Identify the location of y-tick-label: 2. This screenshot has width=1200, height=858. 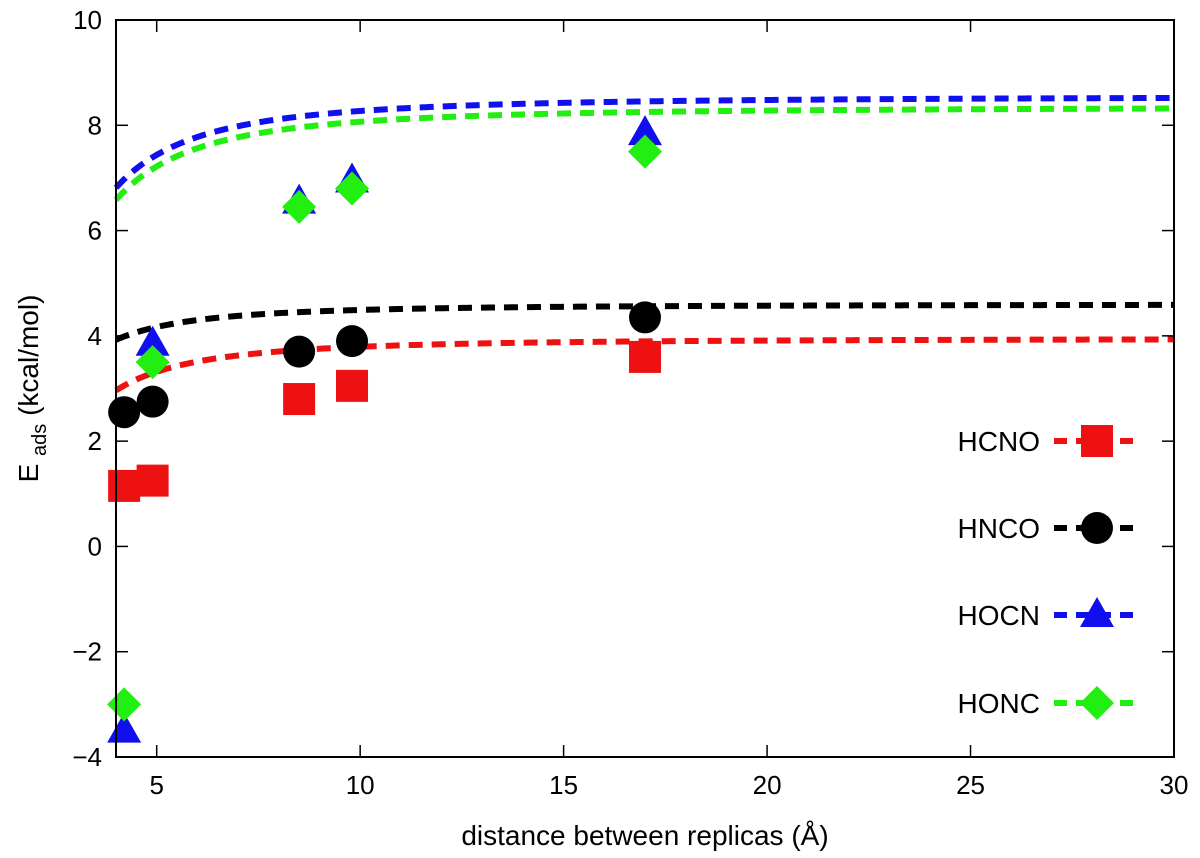
(95, 441).